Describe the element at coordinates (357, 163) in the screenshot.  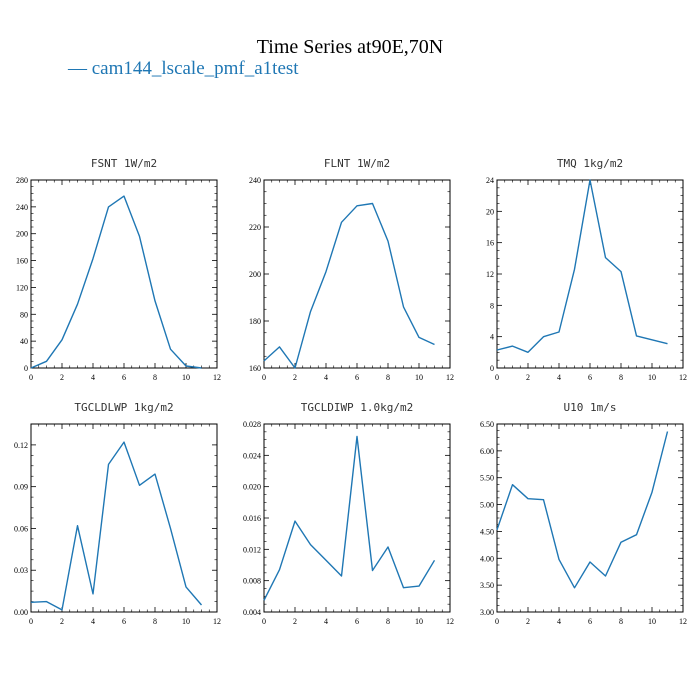
I see `panel-title: FLNT 1W/m2` at that location.